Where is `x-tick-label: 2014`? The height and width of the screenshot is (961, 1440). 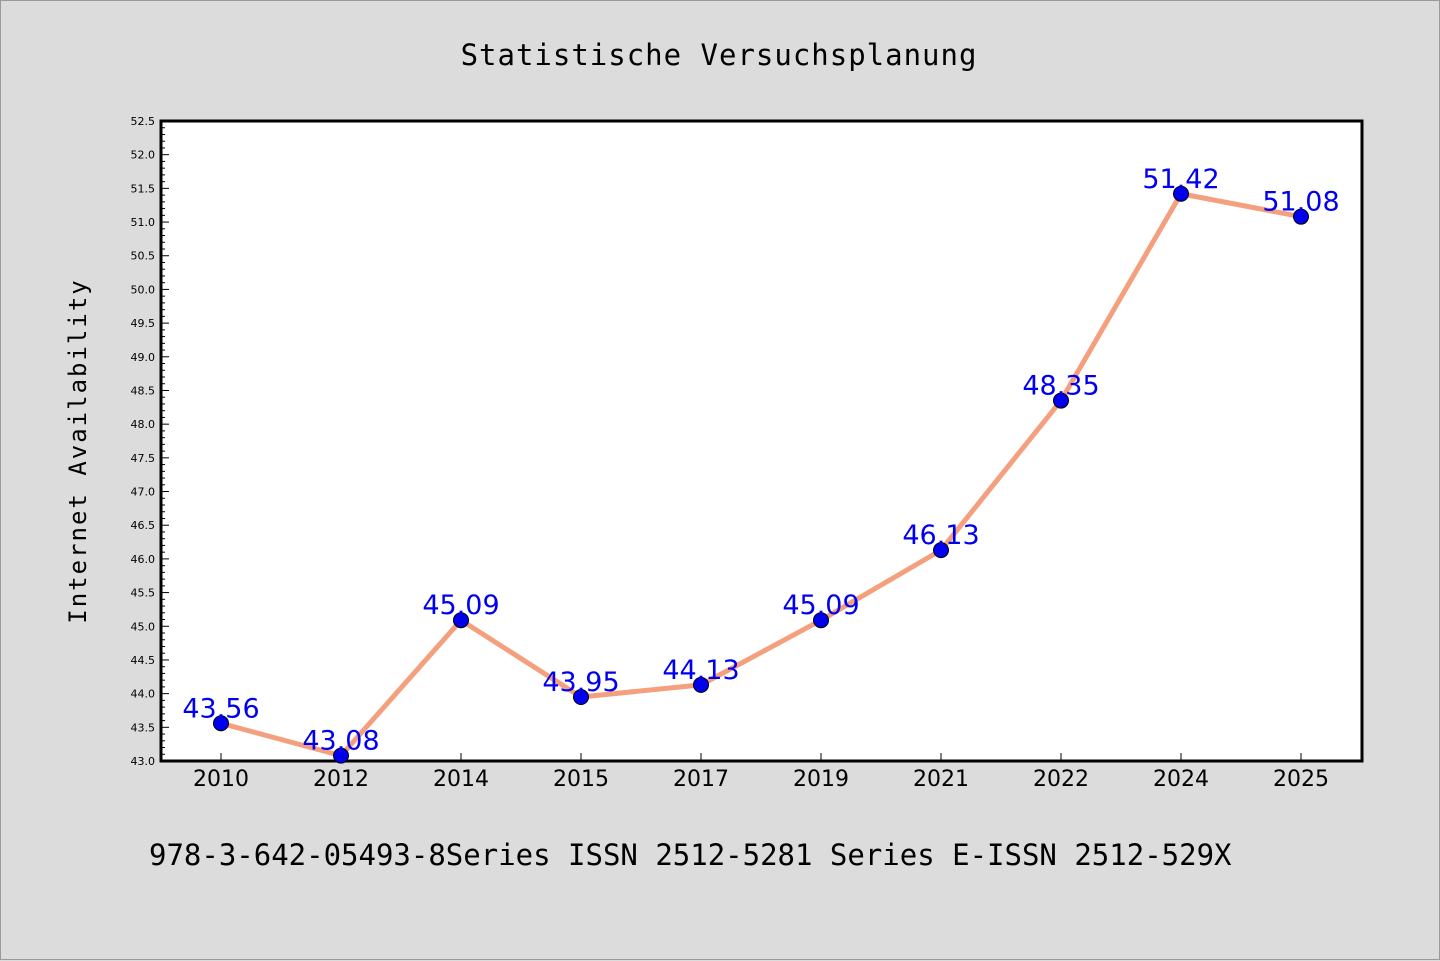
x-tick-label: 2014 is located at coordinates (461, 779).